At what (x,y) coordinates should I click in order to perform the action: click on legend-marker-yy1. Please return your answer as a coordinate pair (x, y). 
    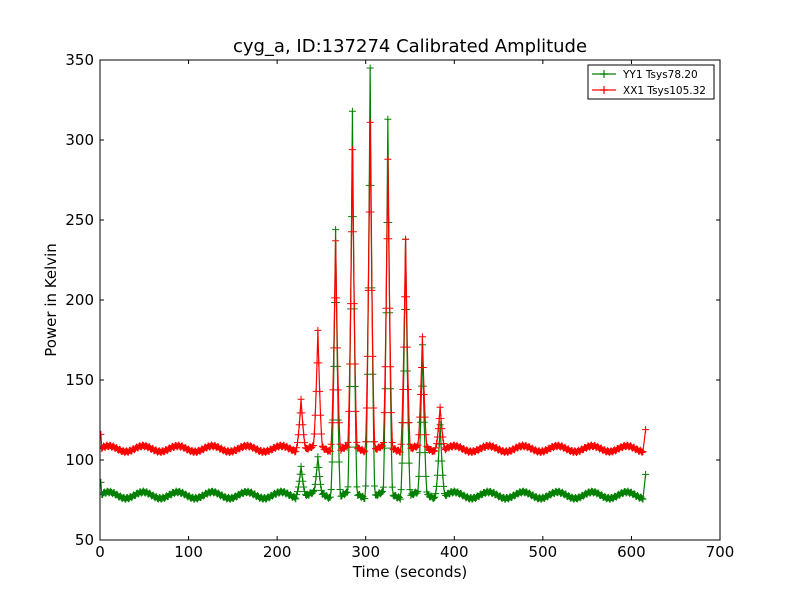
    Looking at the image, I should click on (604, 74).